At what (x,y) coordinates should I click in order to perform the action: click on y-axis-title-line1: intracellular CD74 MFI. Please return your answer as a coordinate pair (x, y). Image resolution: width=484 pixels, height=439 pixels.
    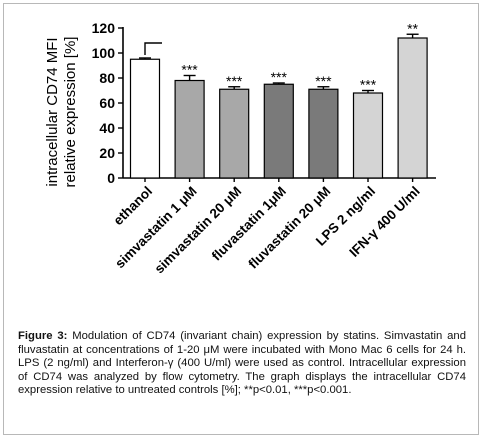
    Looking at the image, I should click on (52, 111).